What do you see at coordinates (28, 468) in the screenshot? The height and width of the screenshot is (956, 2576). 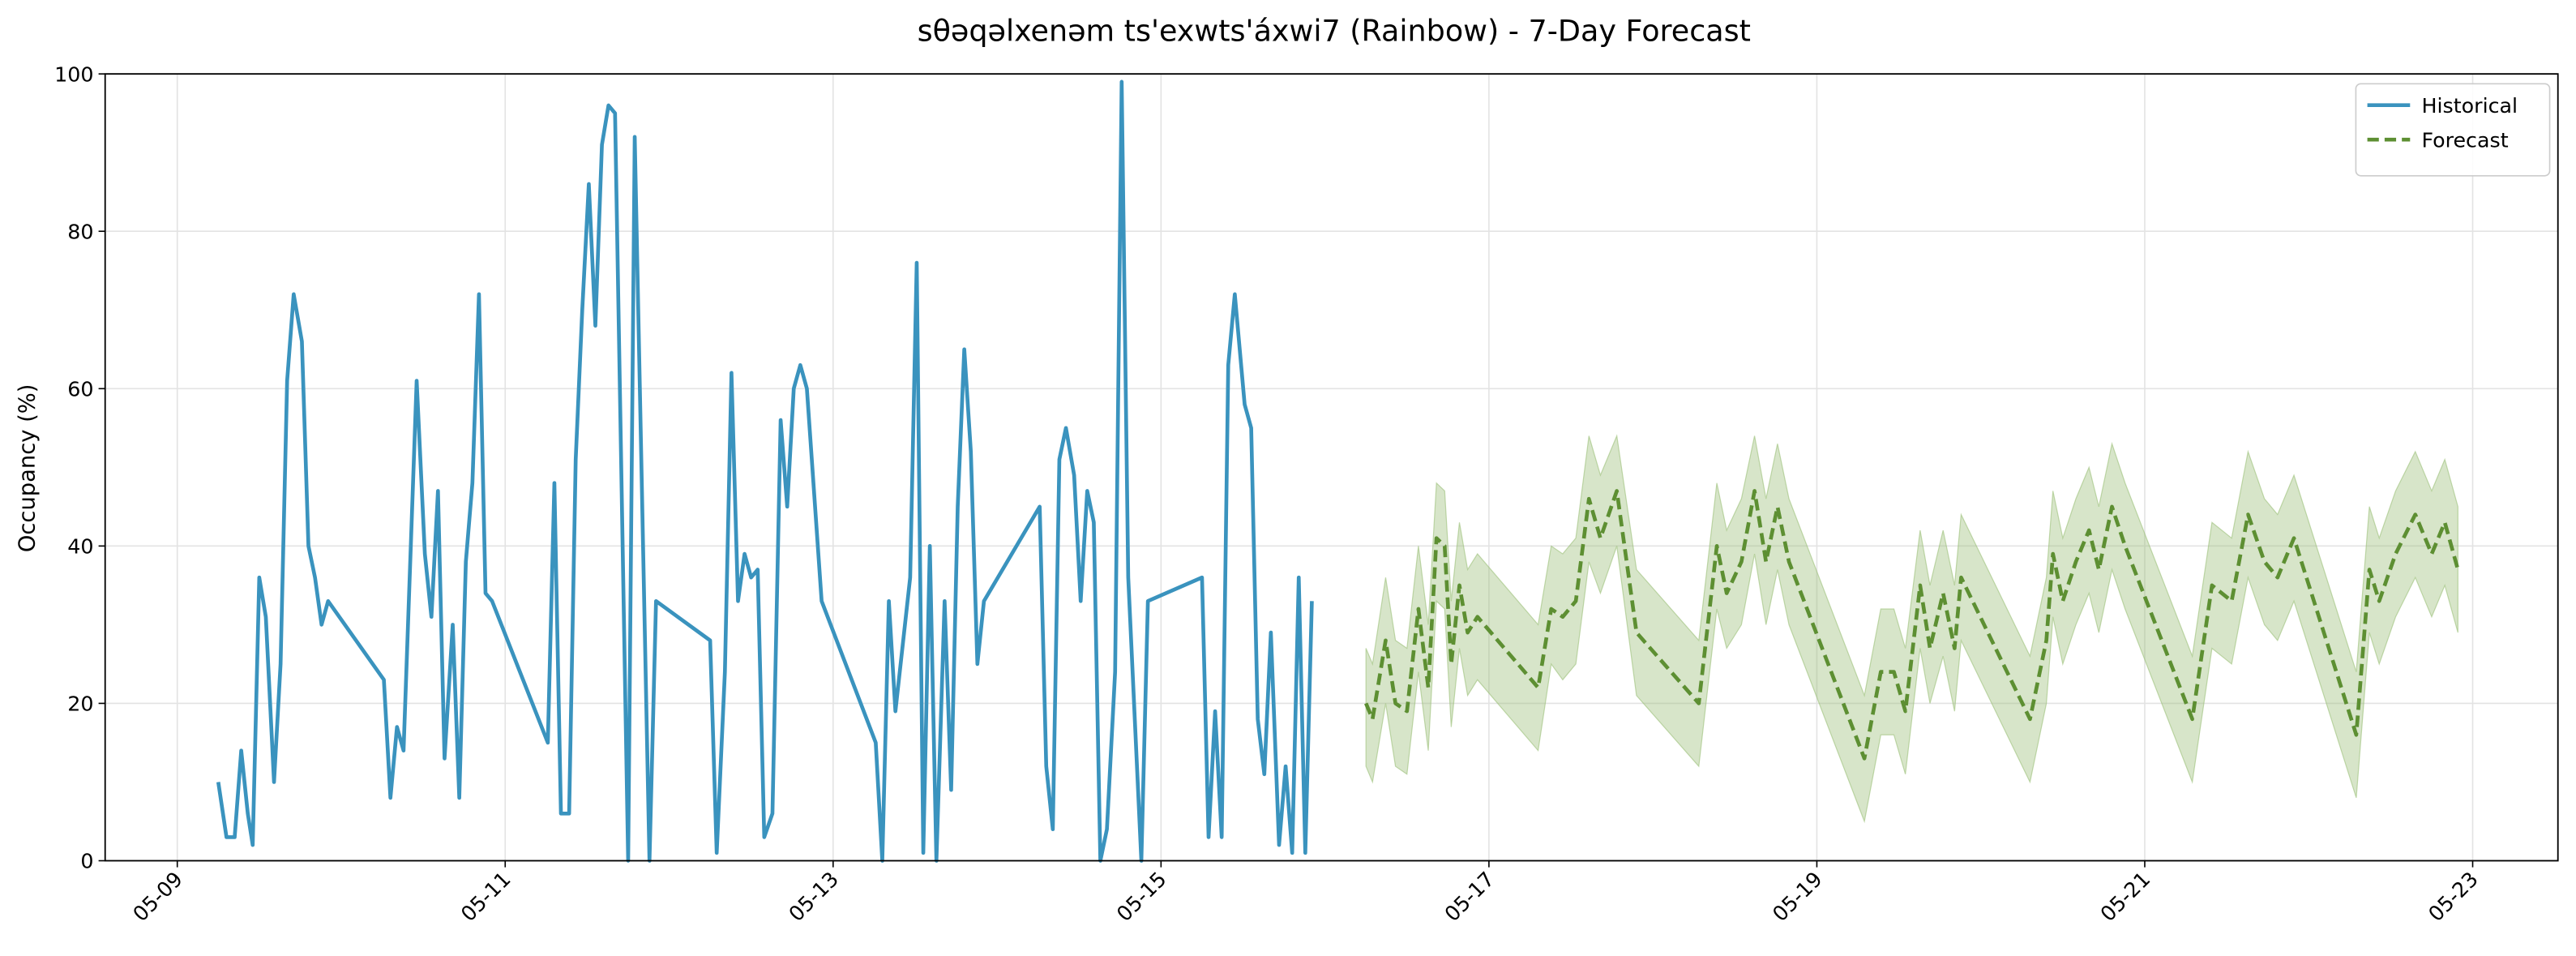 I see `y-axis-label: Occupancy (%)` at bounding box center [28, 468].